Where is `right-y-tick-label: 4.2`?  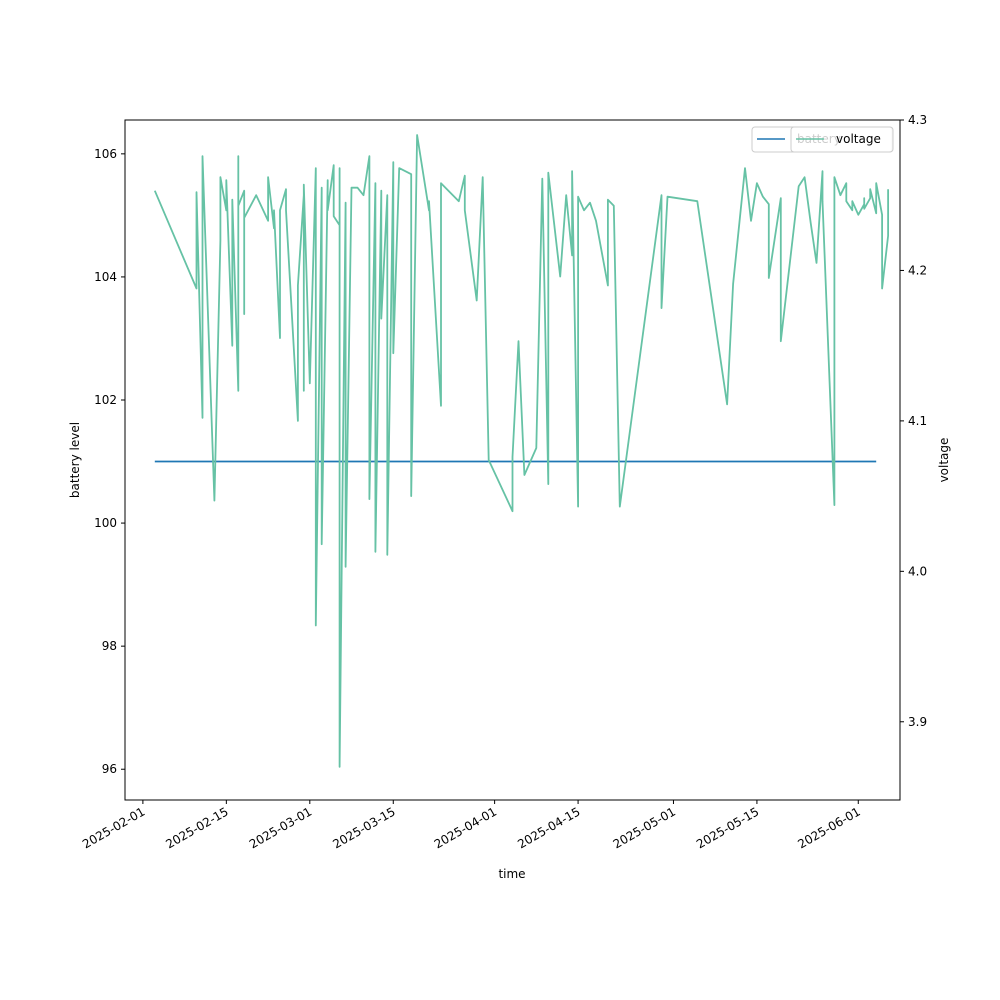
right-y-tick-label: 4.2 is located at coordinates (917, 270).